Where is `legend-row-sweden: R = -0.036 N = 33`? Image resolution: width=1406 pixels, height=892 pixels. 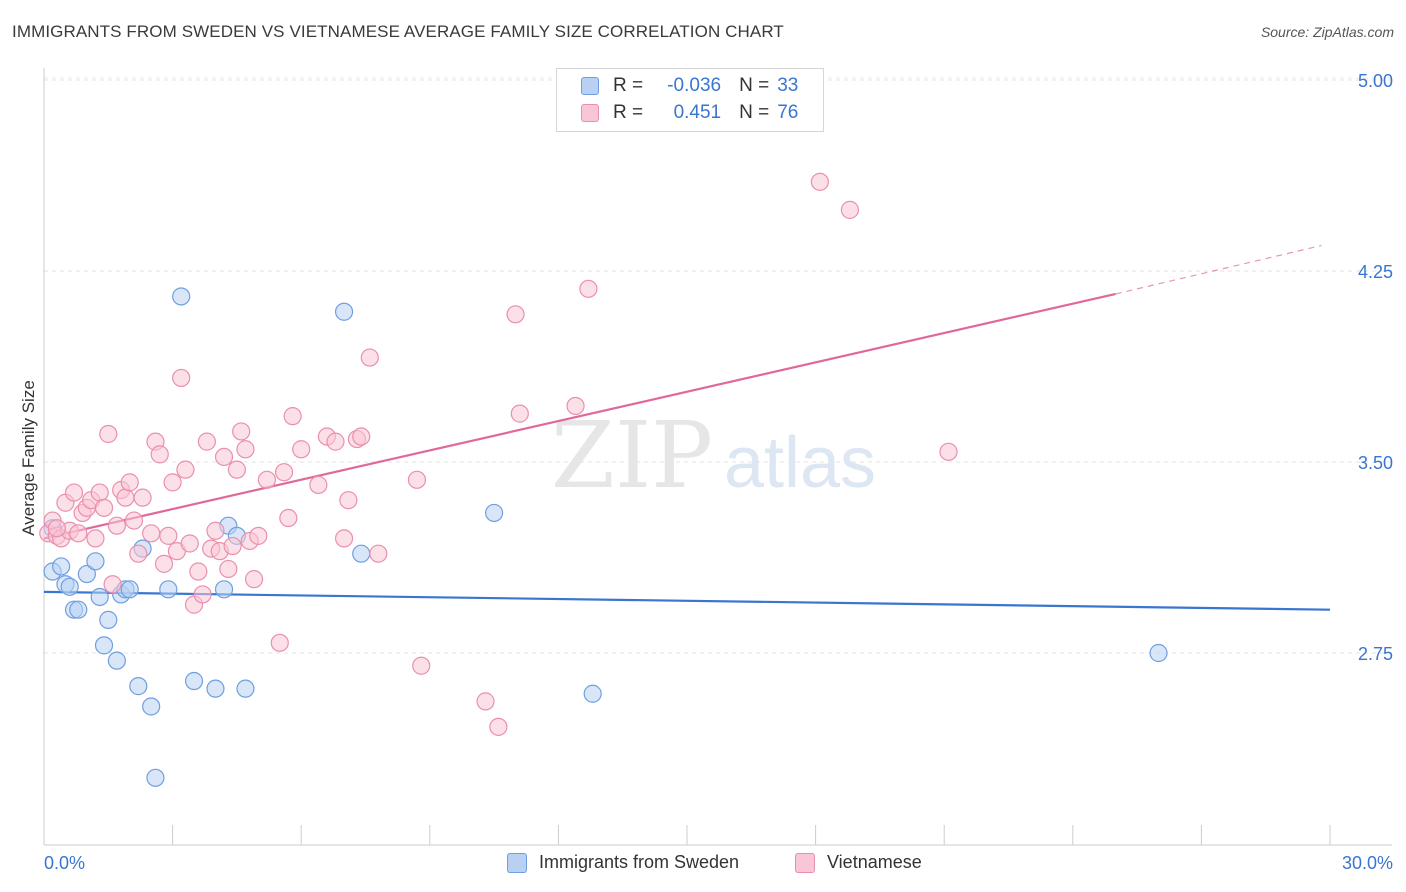 legend-row-sweden: R = -0.036 N = 33 is located at coordinates (689, 86).